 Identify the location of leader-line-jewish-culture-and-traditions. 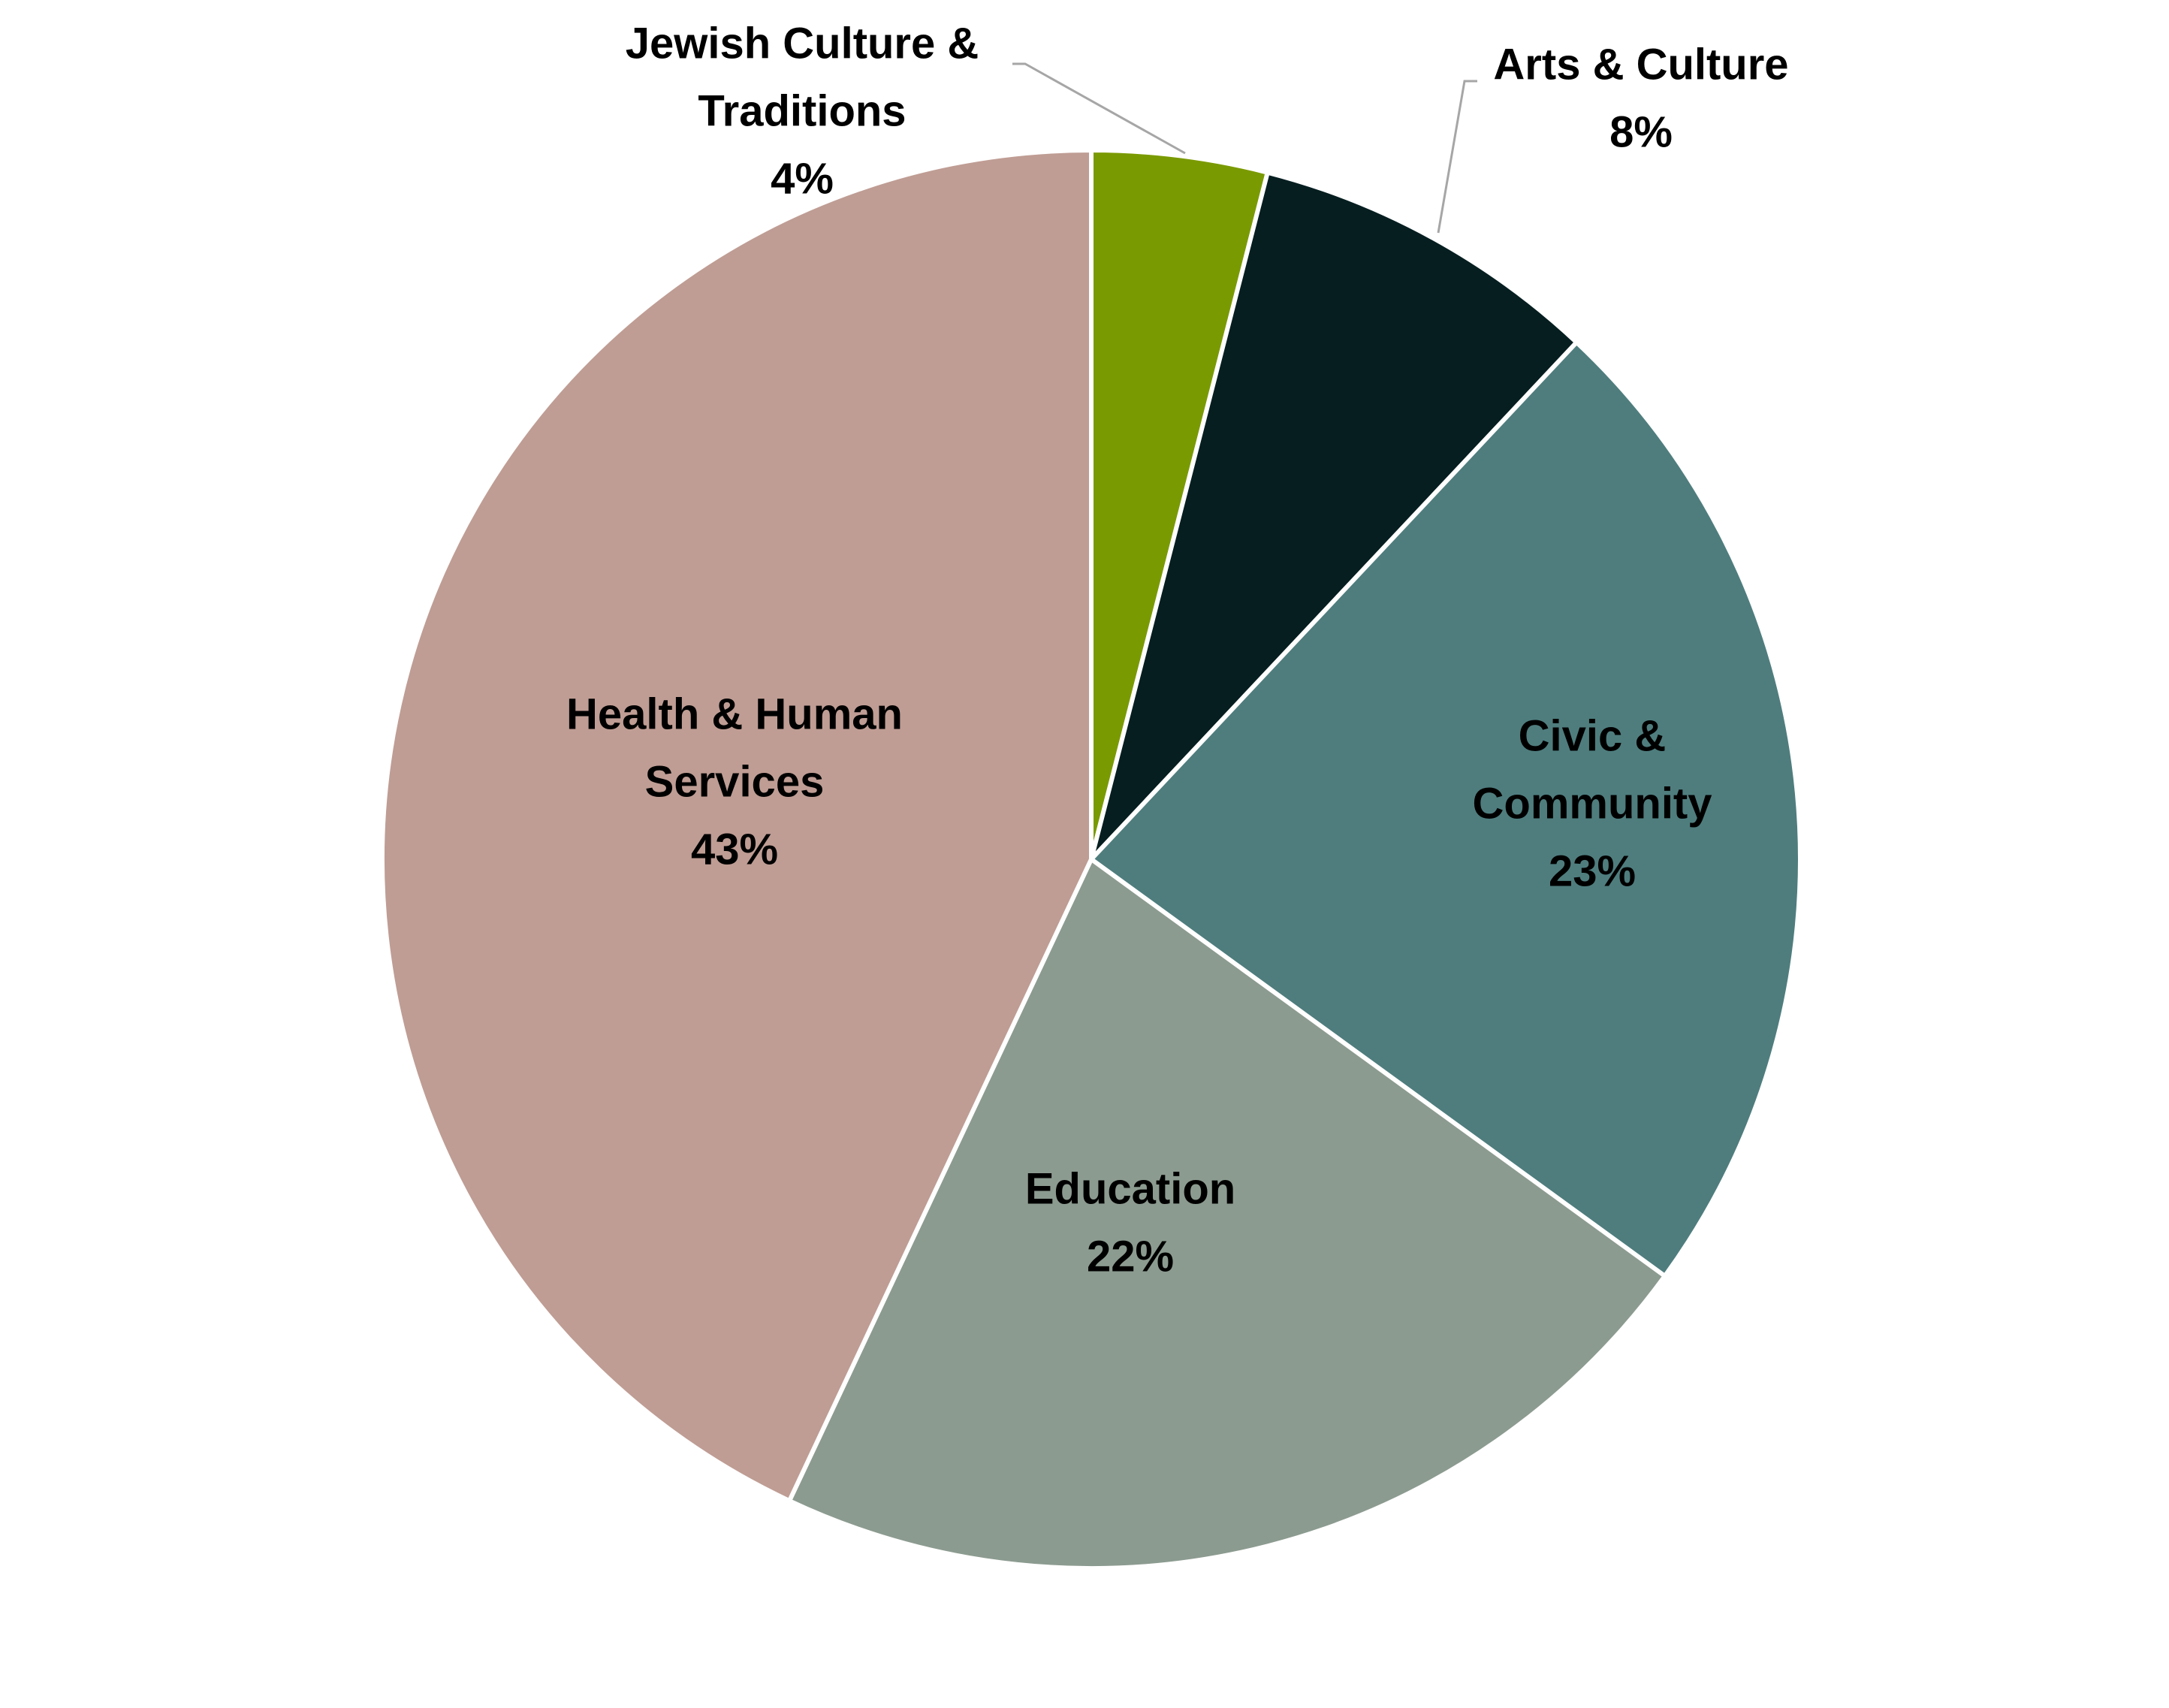
(1099, 108).